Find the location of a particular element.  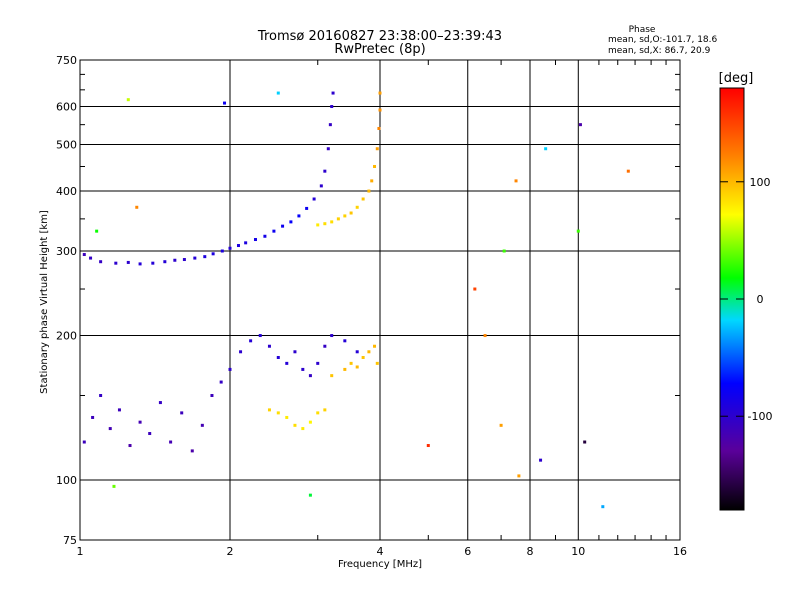

colorbar-tick-label: 0 is located at coordinates (760, 299).